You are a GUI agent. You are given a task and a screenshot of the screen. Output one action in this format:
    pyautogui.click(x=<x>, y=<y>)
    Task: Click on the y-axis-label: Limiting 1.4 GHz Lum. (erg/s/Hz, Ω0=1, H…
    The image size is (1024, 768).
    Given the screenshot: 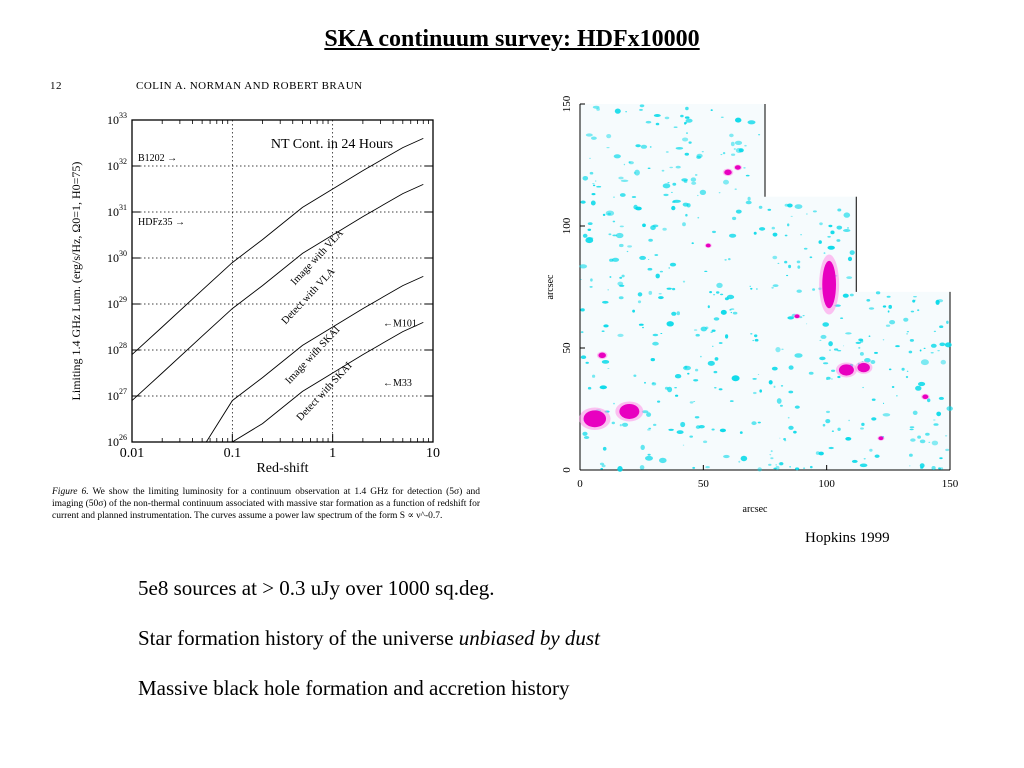 What is the action you would take?
    pyautogui.click(x=76, y=281)
    